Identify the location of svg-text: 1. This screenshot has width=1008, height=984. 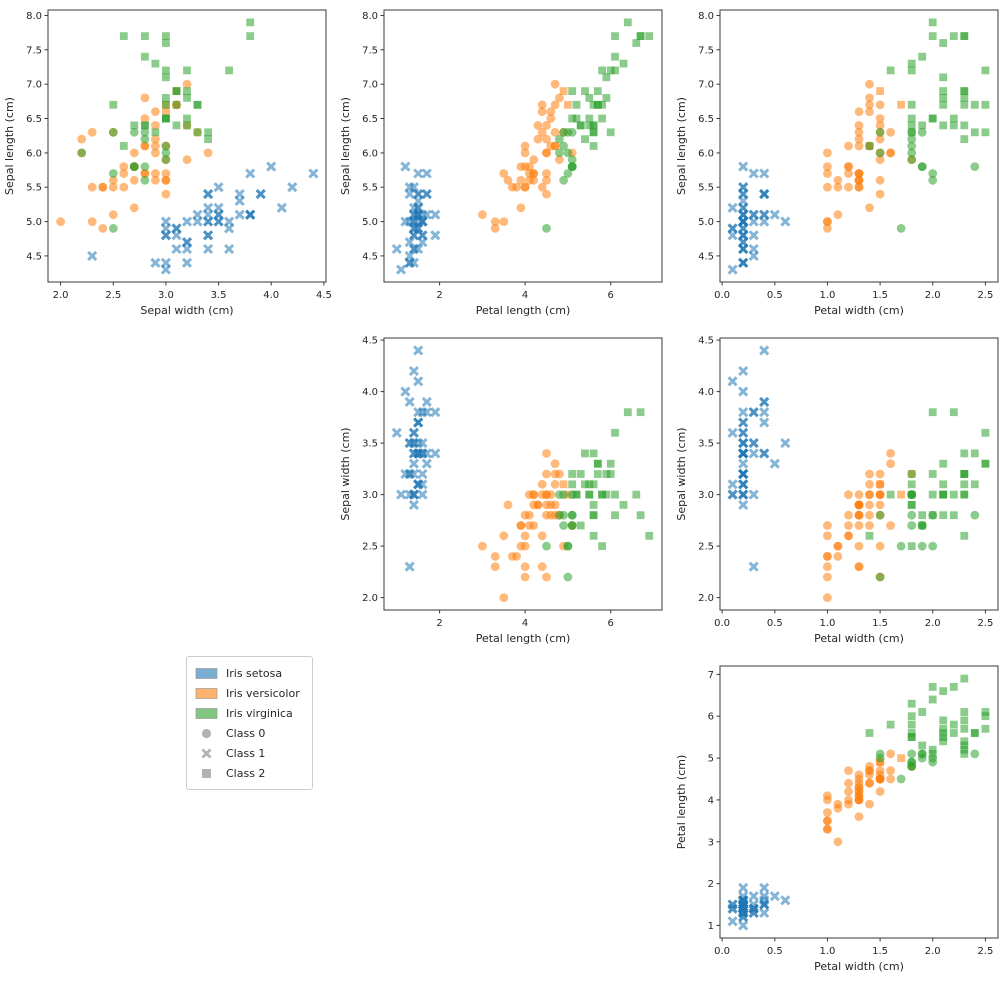
(711, 926).